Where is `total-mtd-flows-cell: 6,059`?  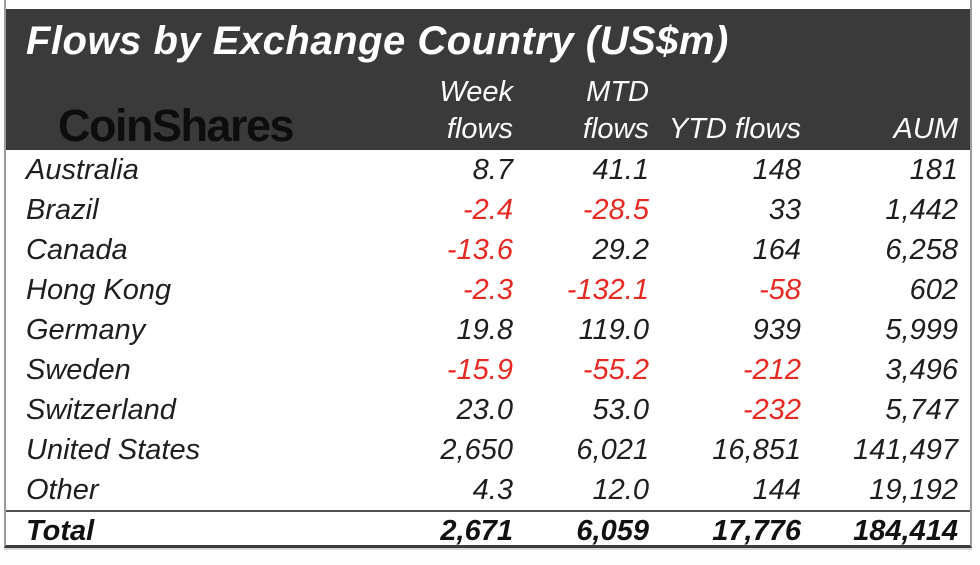
total-mtd-flows-cell: 6,059 is located at coordinates (612, 531).